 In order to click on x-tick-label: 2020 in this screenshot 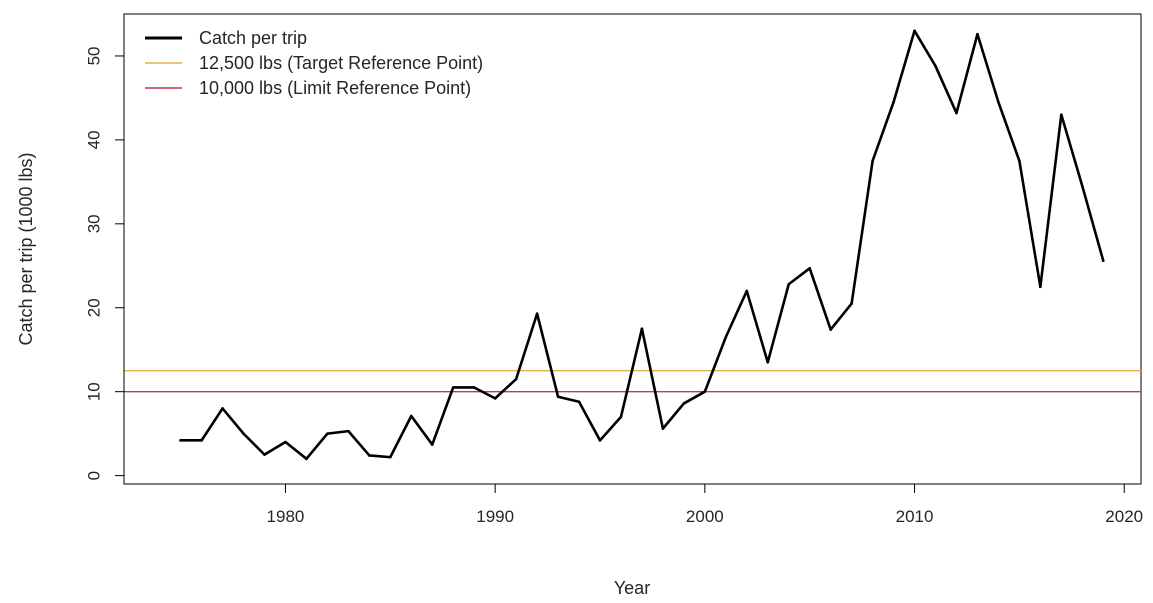, I will do `click(1124, 516)`.